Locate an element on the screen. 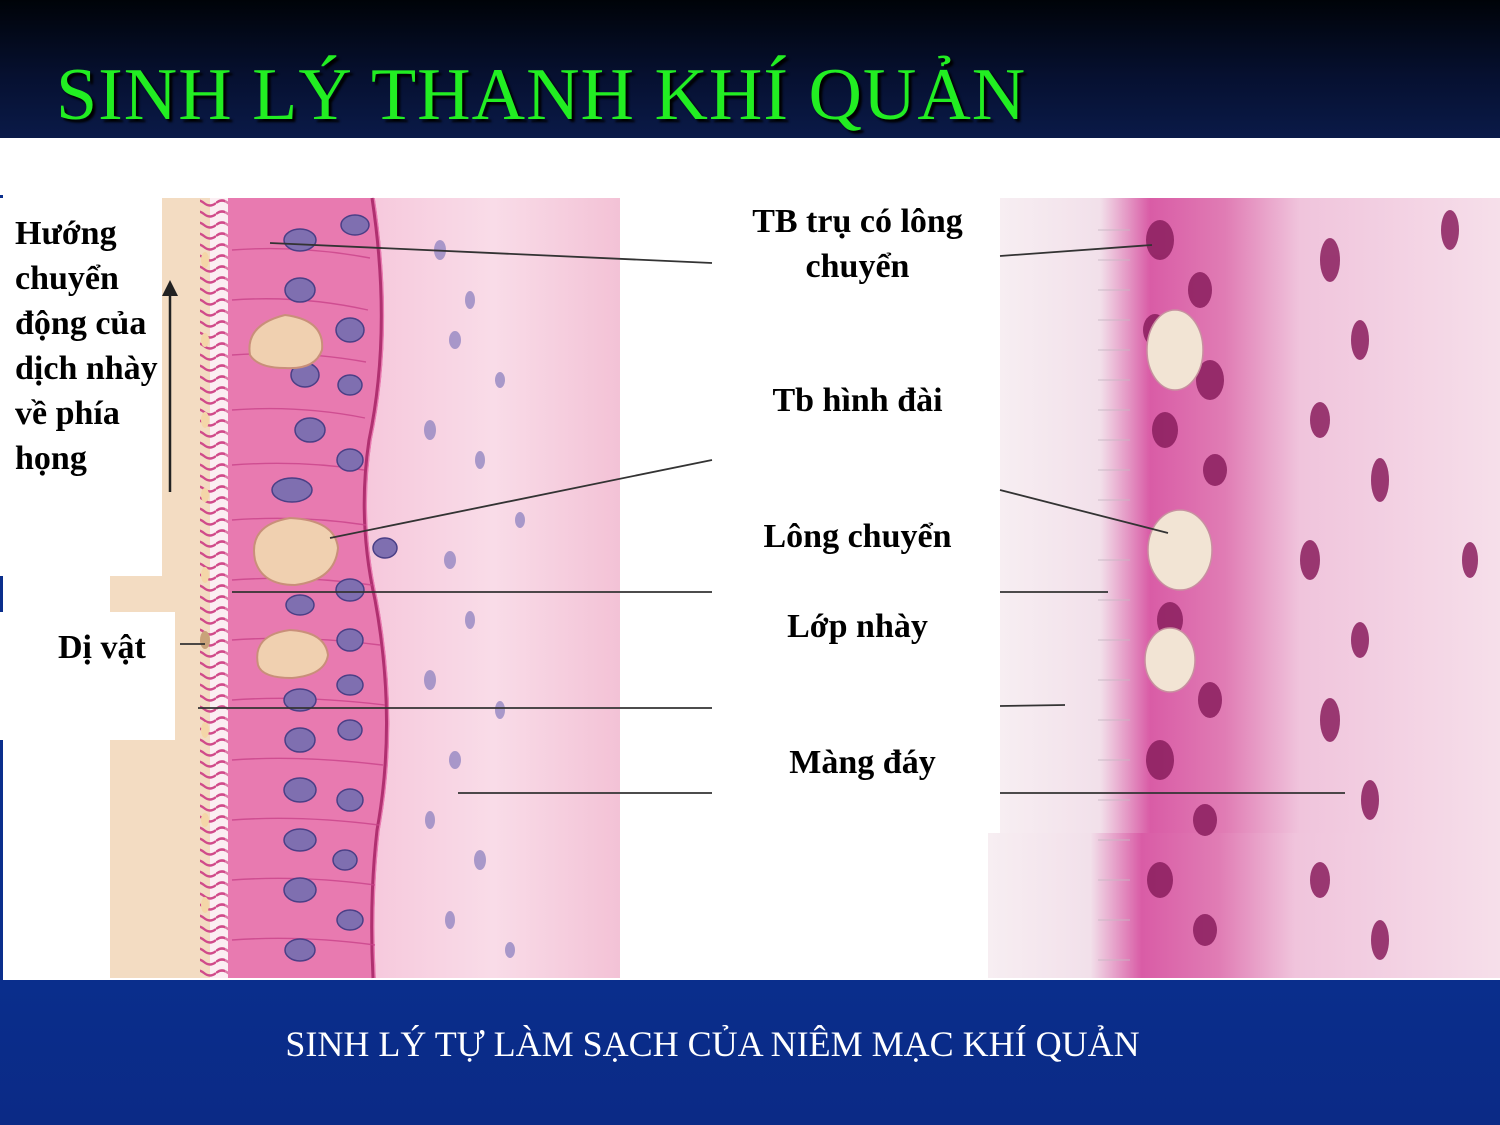 This screenshot has height=1125, width=1500. mucus-layer-label: Lớp nhày is located at coordinates (857, 626).